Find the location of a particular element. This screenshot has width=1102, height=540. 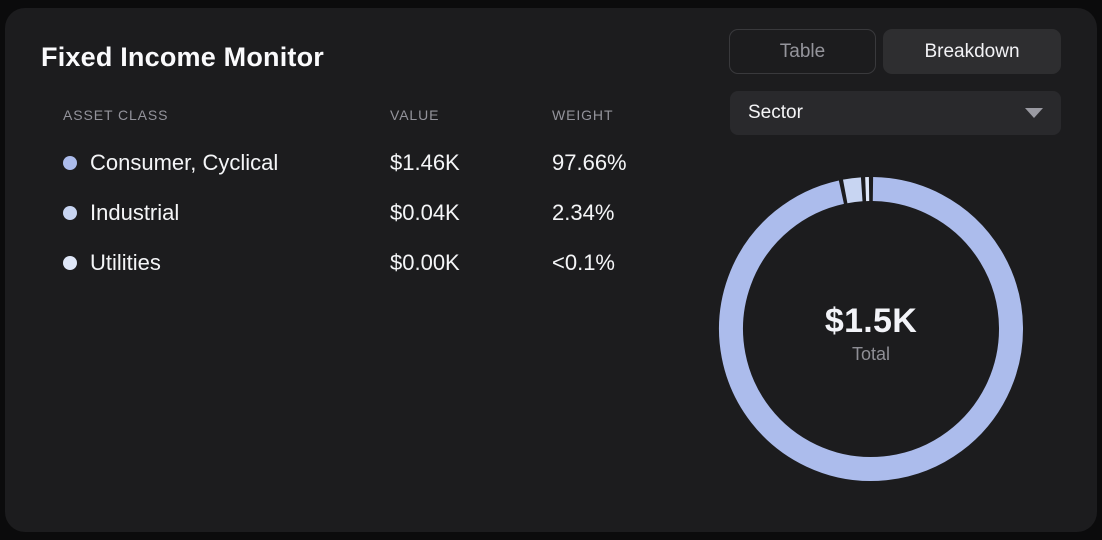

column-header-value: VALUE is located at coordinates (415, 115).